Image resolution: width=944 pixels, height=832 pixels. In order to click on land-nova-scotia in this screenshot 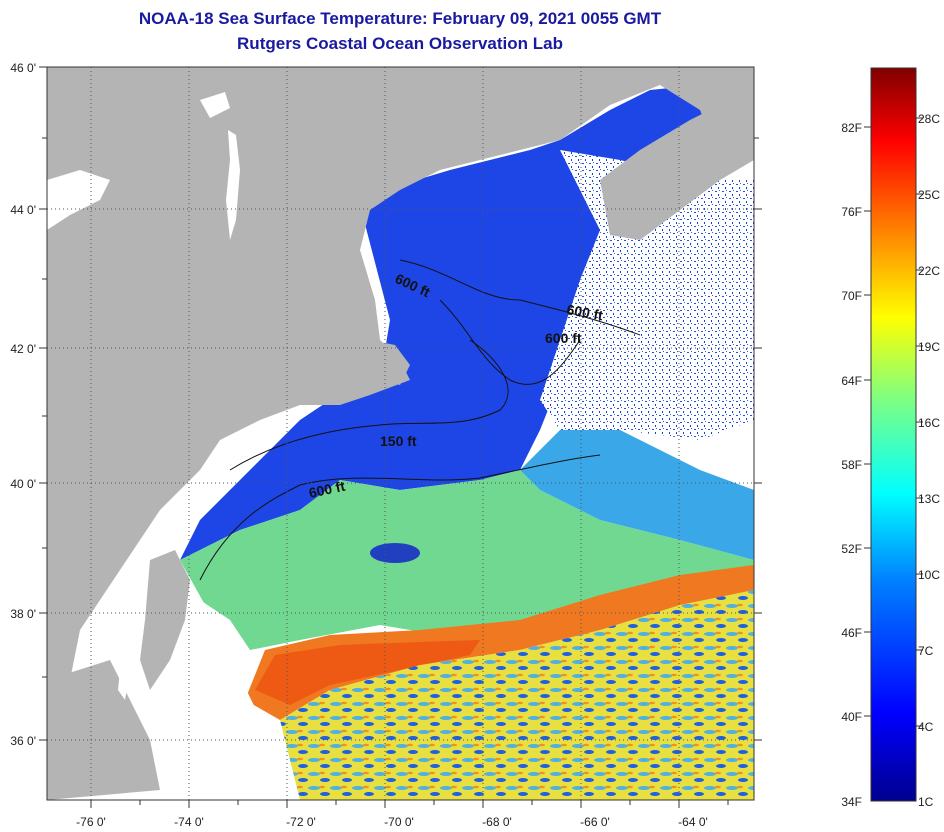, I will do `click(677, 165)`.